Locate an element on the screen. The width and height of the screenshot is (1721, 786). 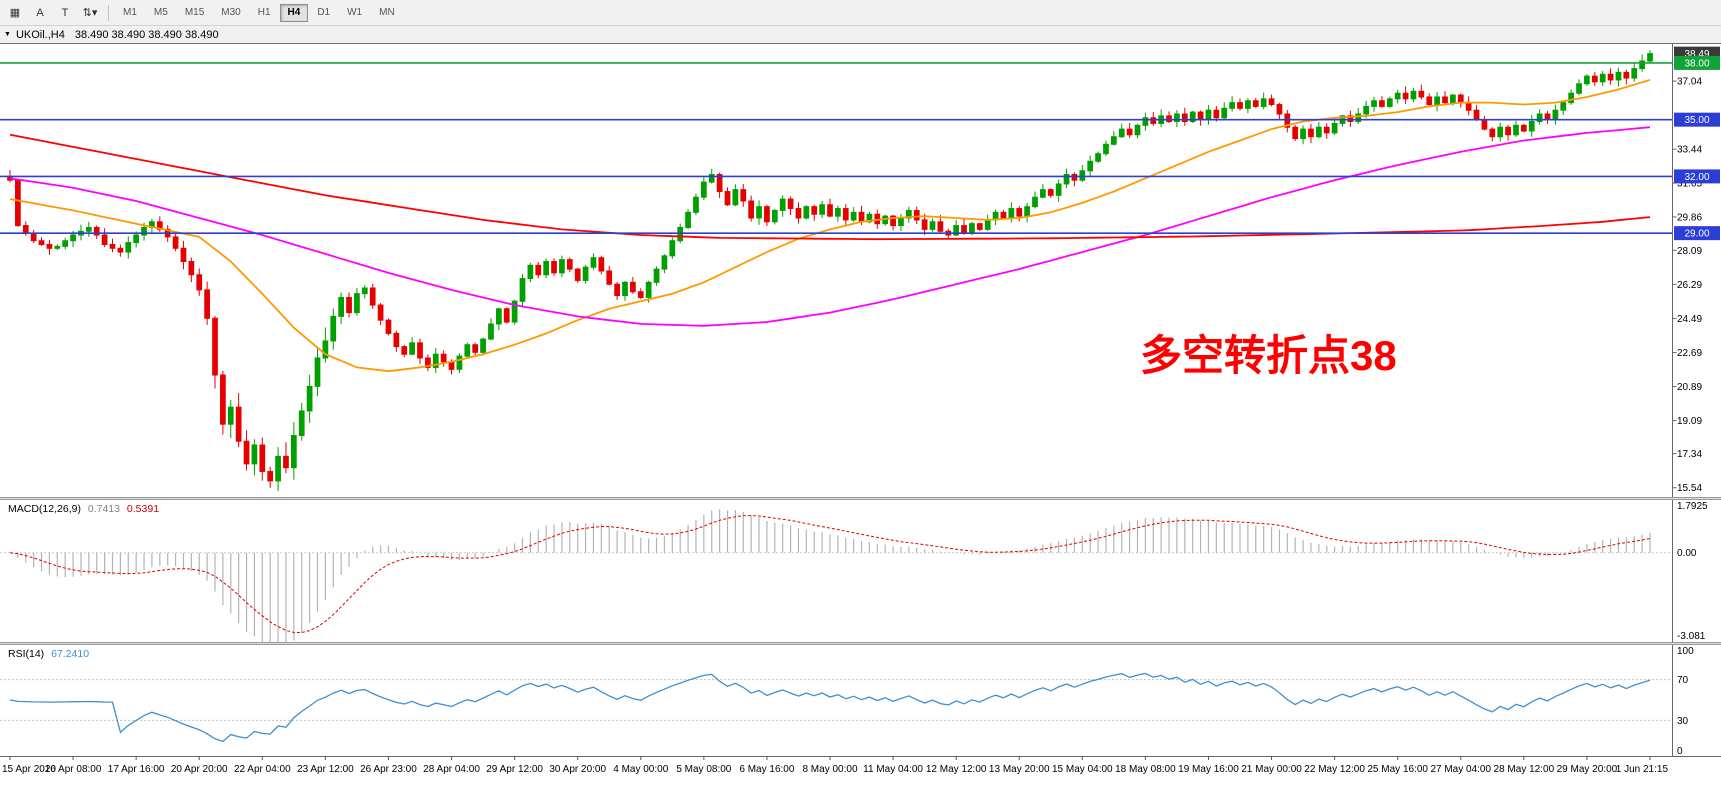
rsi-indicator-label: RSI(14) 67.2410 is located at coordinates (50, 654).